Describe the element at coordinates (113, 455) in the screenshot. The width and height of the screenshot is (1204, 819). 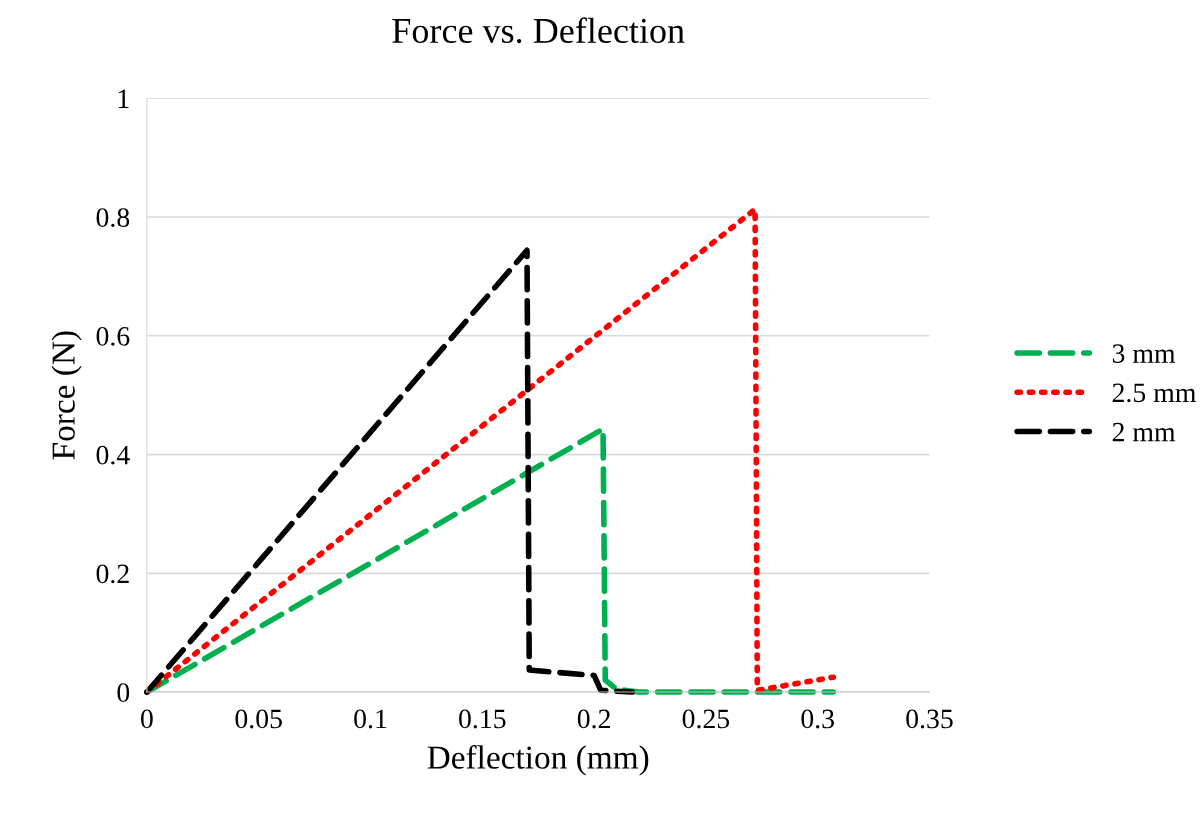
I see `y-tick-label: 0.4` at that location.